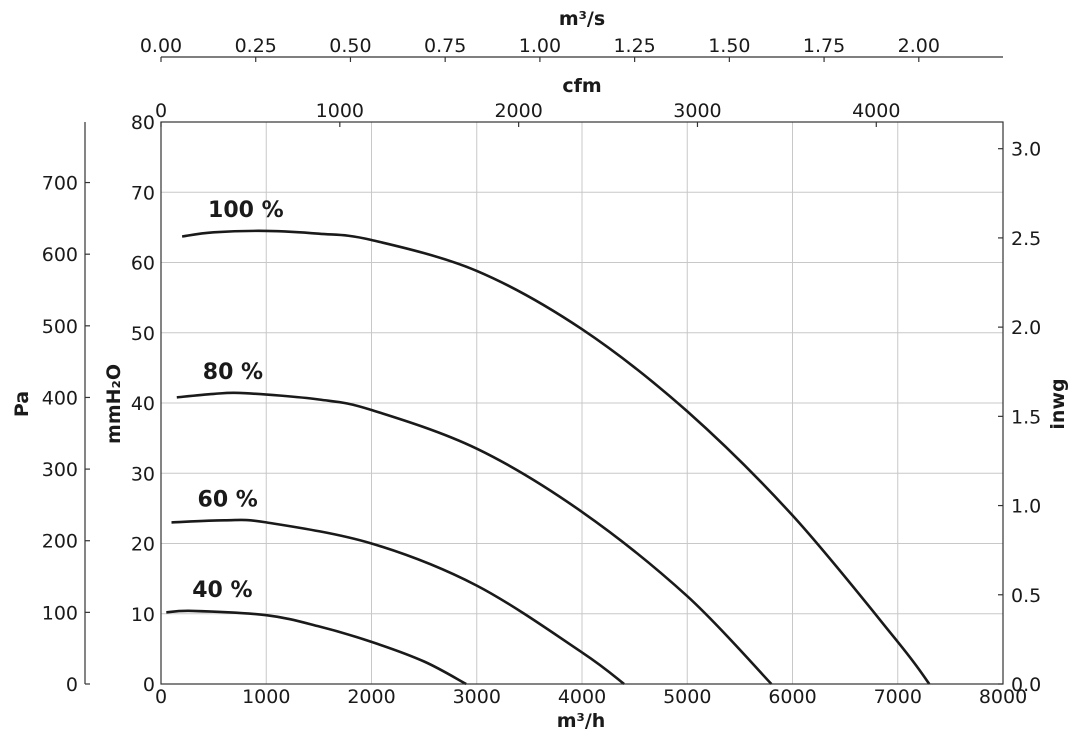  Describe the element at coordinates (143, 545) in the screenshot. I see `y-tick-label-mmh2o: 20` at that location.